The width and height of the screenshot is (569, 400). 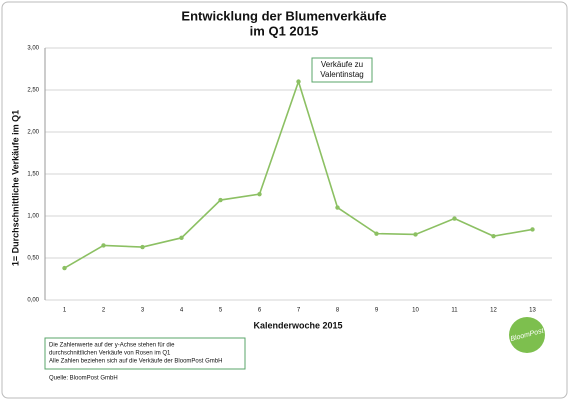 What do you see at coordinates (338, 311) in the screenshot?
I see `x-tick-label: 8` at bounding box center [338, 311].